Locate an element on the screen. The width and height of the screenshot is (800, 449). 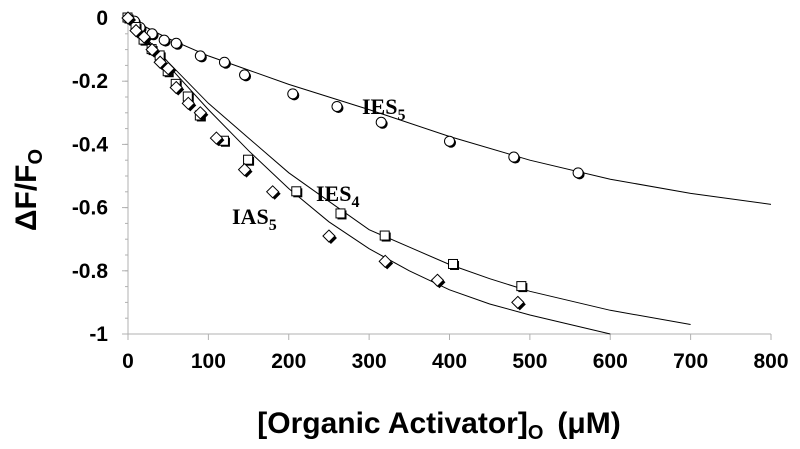
x-axis: 0 100 200 300 400 500 600 700 800 is located at coordinates (455, 353).